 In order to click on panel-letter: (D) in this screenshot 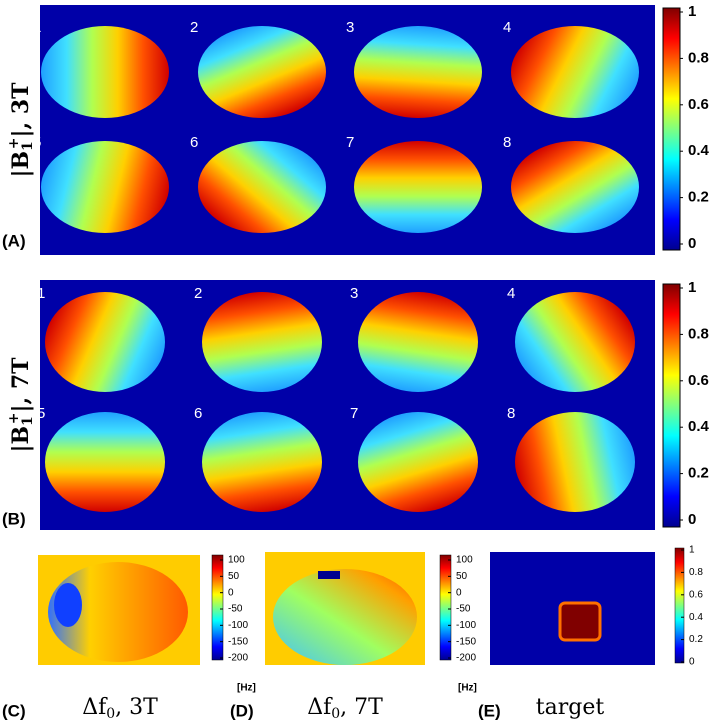, I will do `click(242, 710)`.